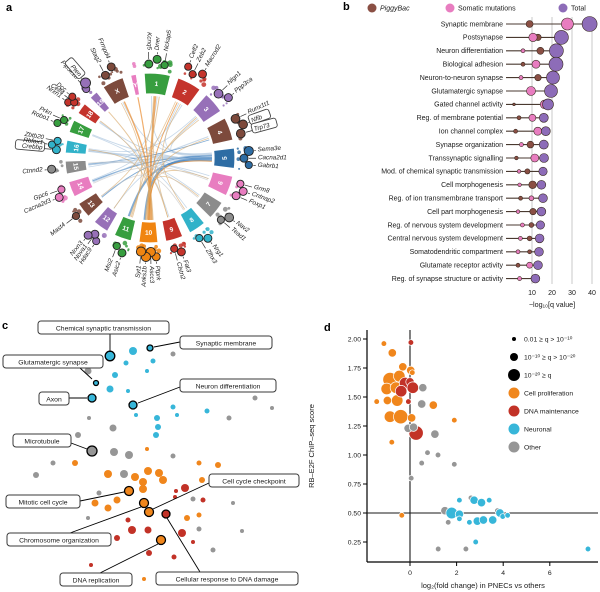 The width and height of the screenshot is (600, 592). I want to click on gene-label-group: Trp73, so click(264, 125).